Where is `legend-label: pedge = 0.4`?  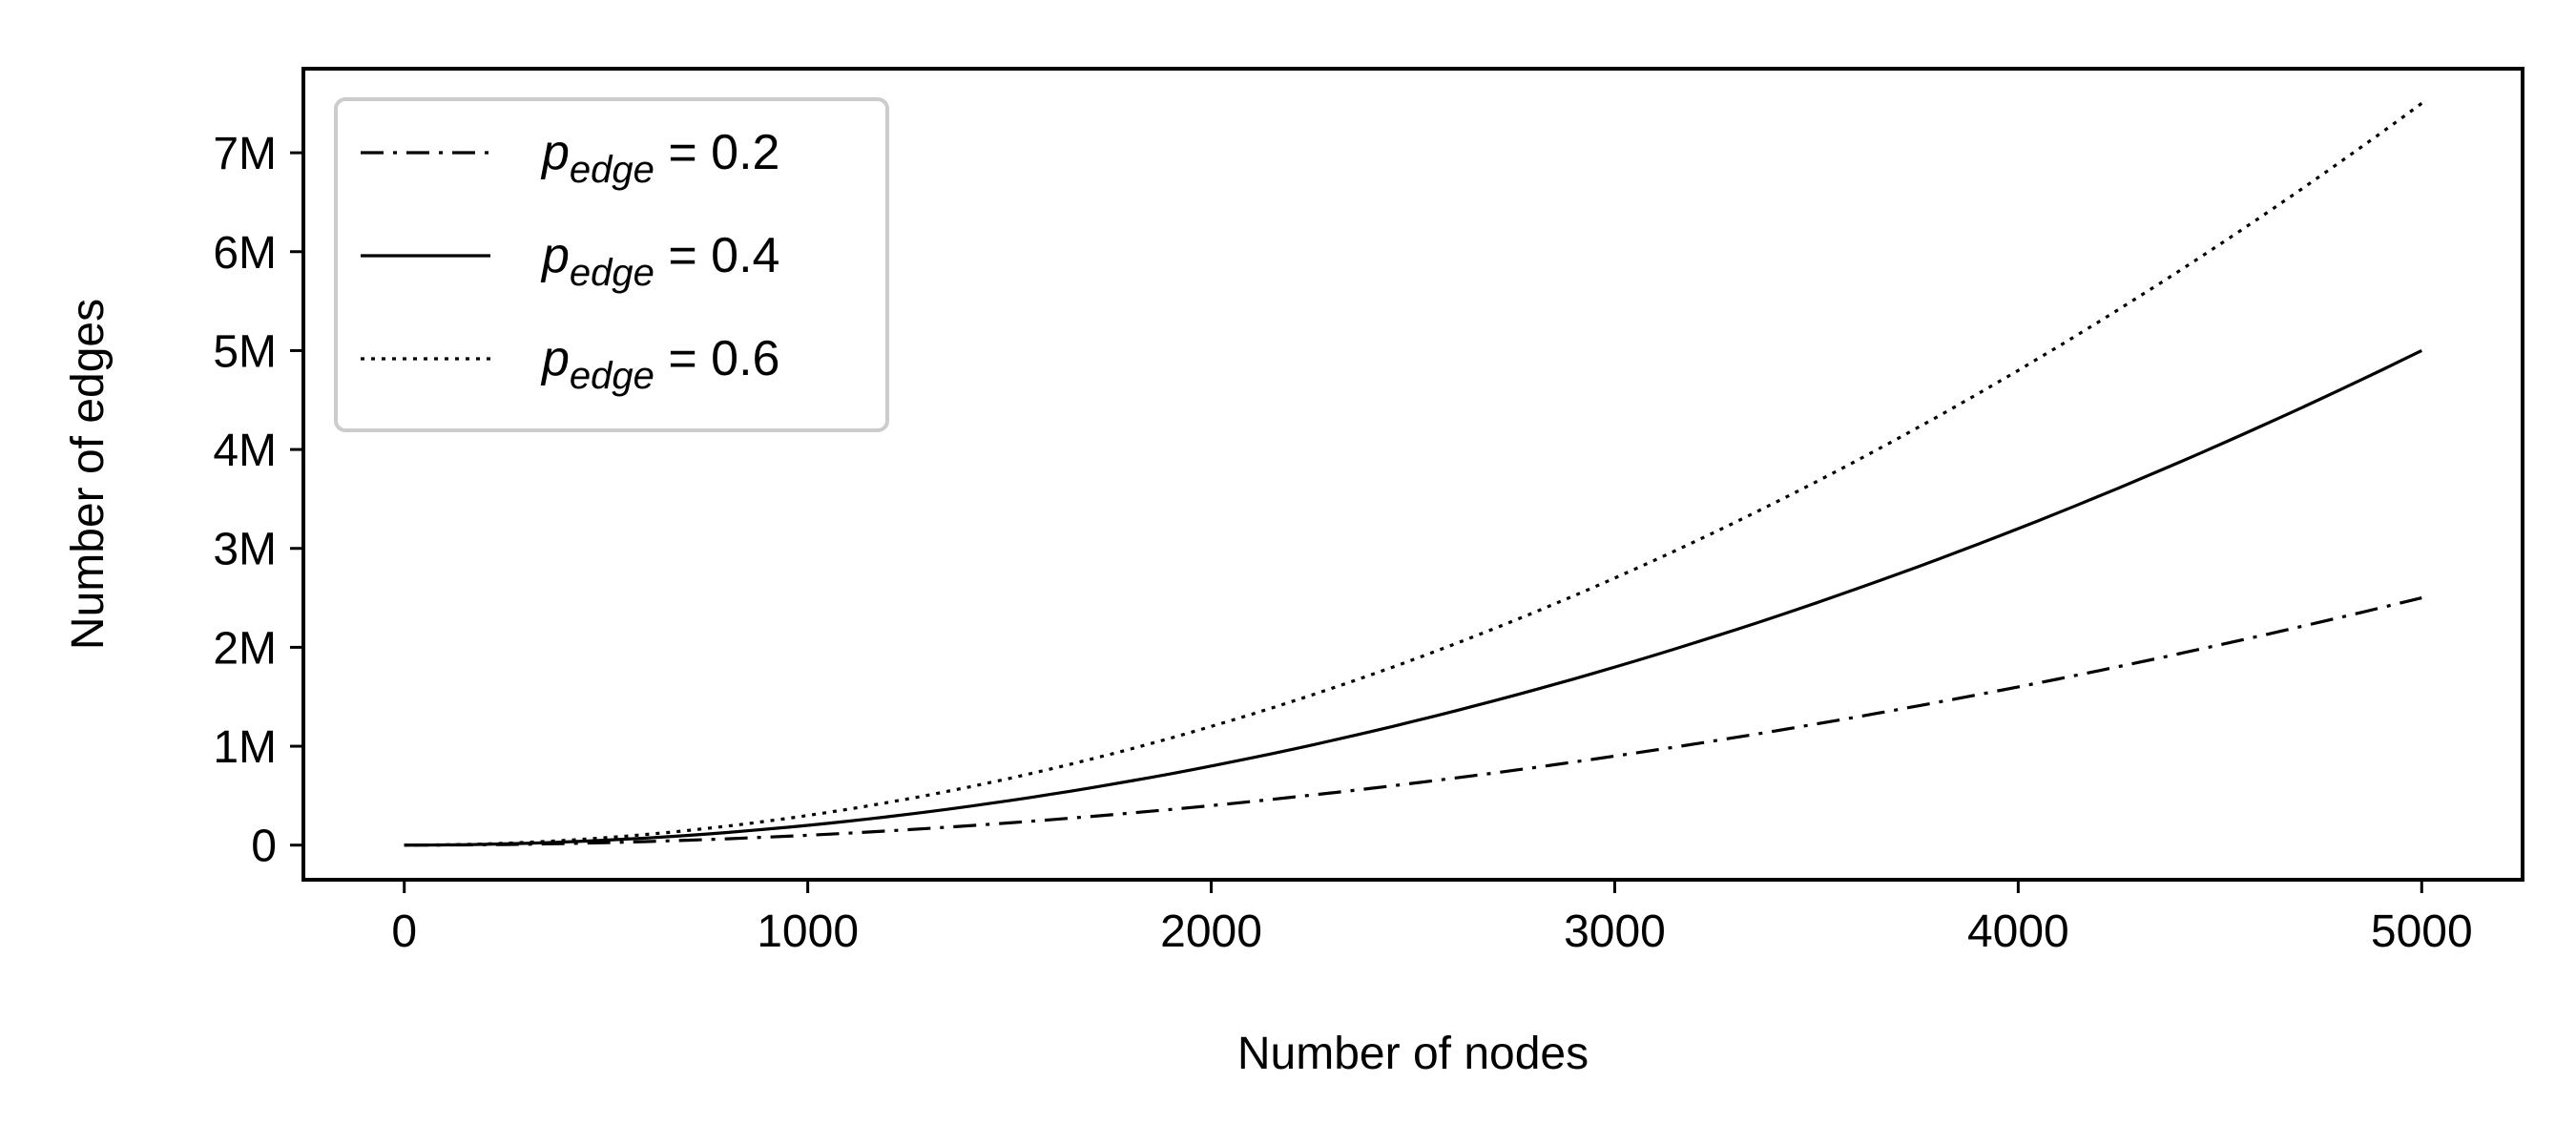 legend-label: pedge = 0.4 is located at coordinates (659, 261).